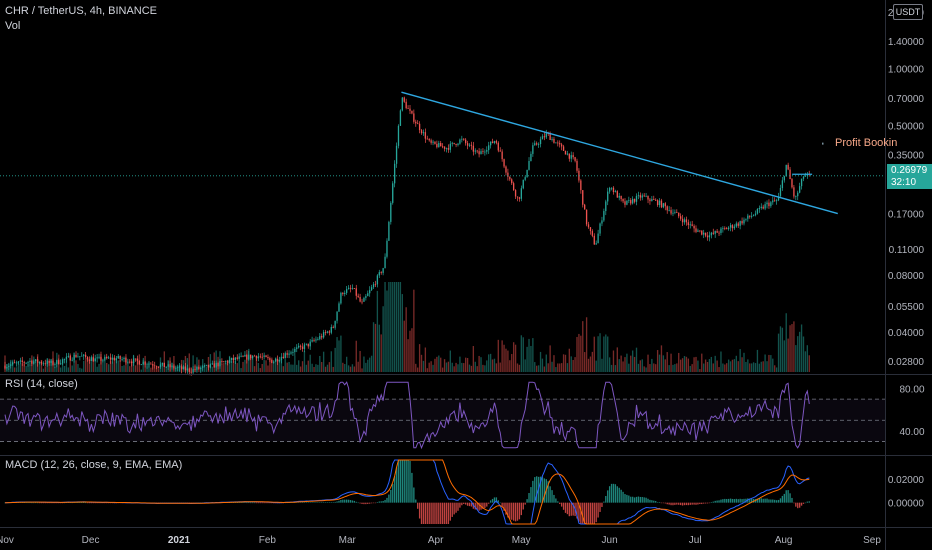 The width and height of the screenshot is (932, 550). I want to click on macd-pane, so click(407, 492).